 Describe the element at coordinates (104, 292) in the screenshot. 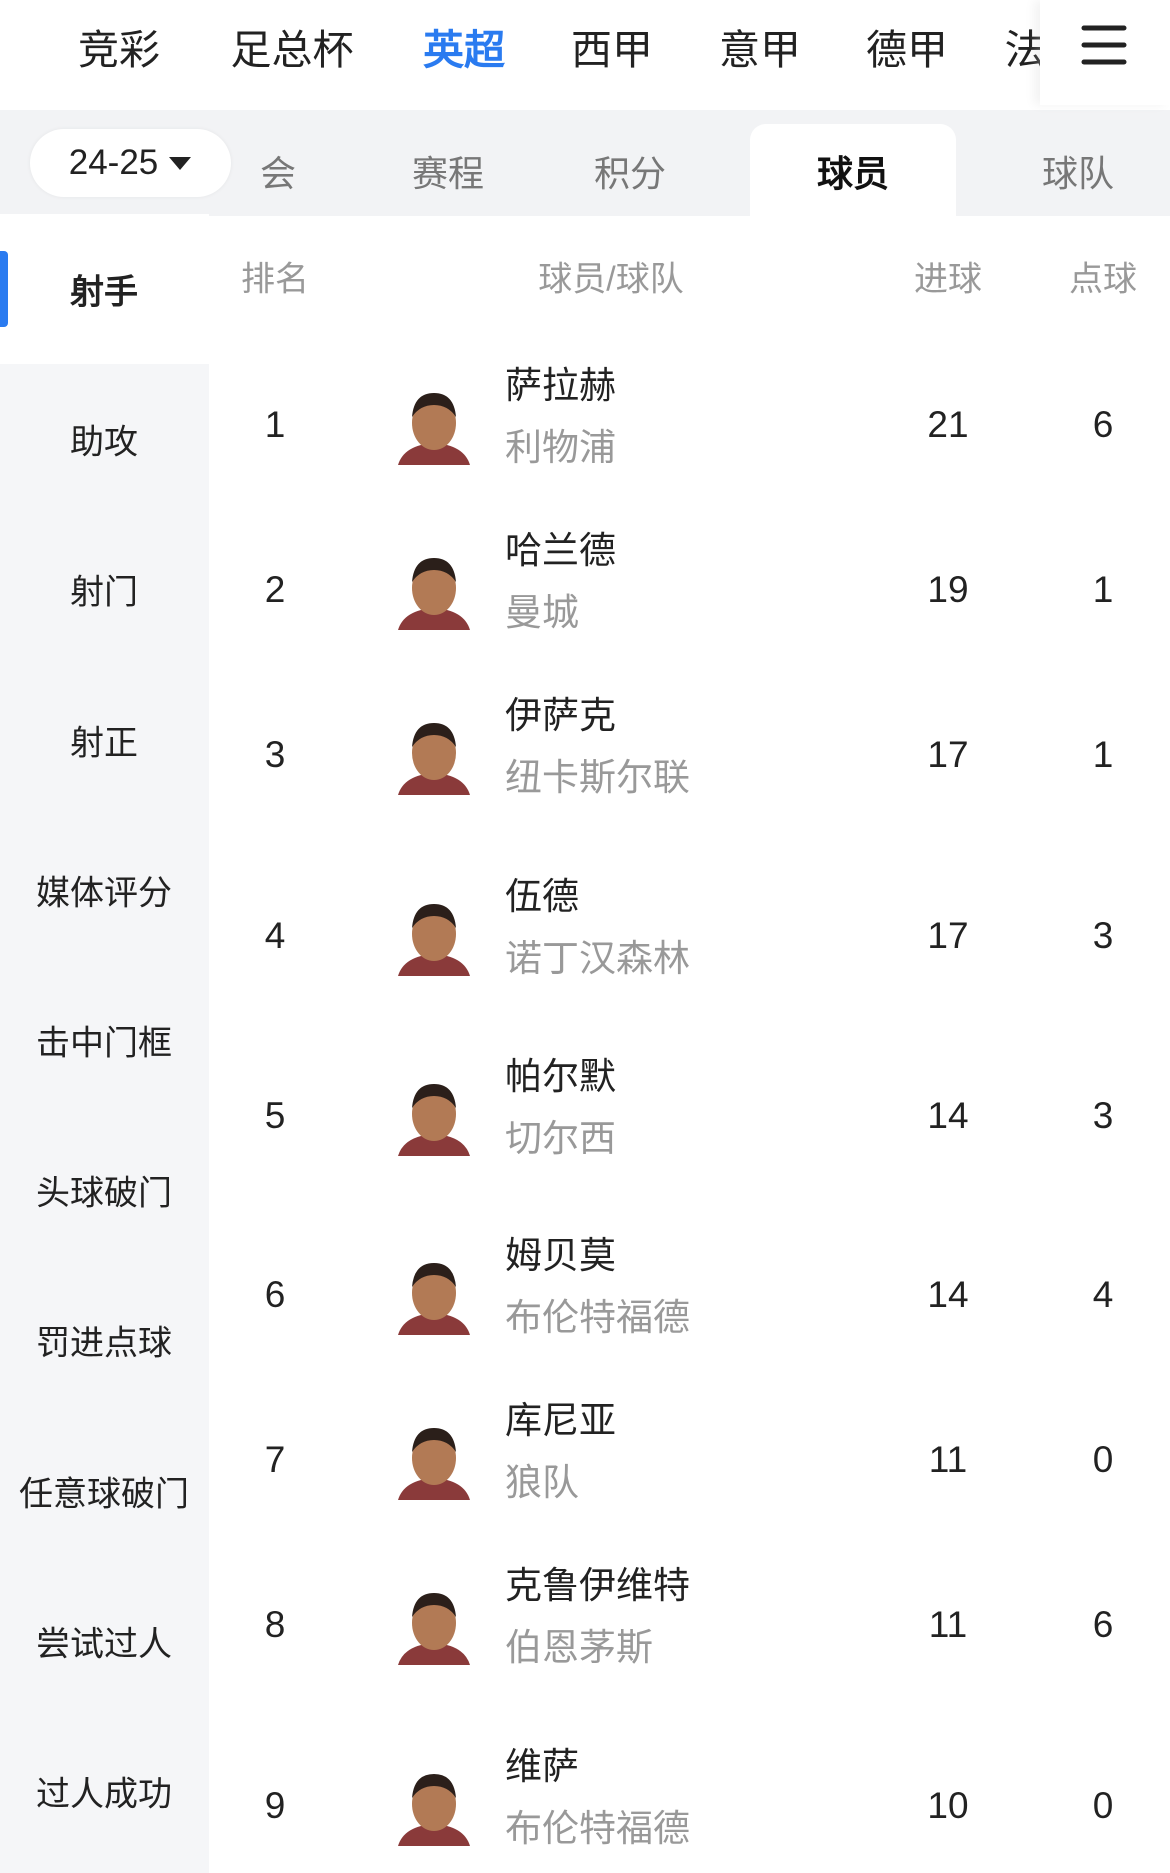

I see `sidebar-item: 射手` at that location.